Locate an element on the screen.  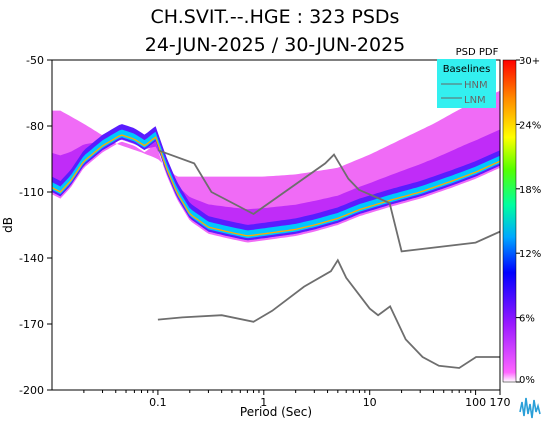
colorbar-tick-label: 24% is located at coordinates (530, 125).